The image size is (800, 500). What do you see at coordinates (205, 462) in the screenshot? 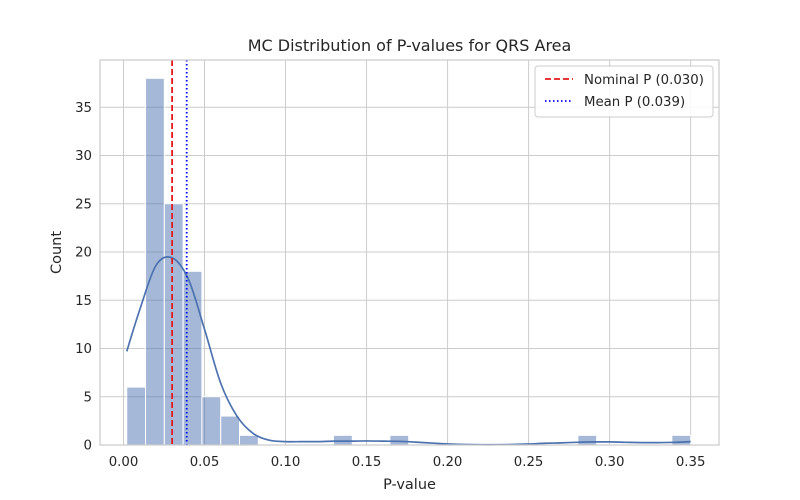
I see `x-tick-label: 0.05` at bounding box center [205, 462].